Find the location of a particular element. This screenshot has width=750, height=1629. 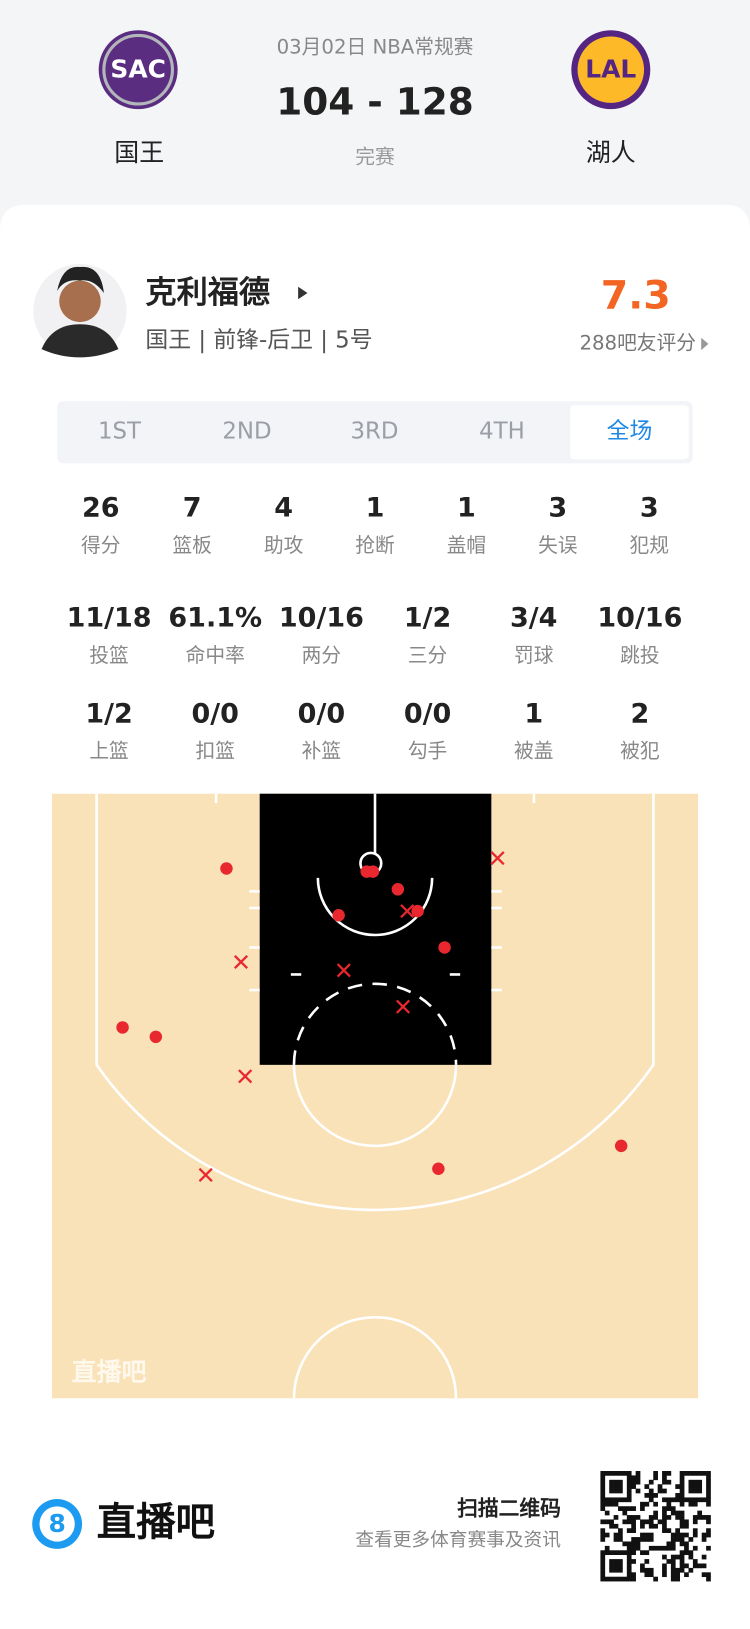

home-logo is located at coordinates (138, 70).